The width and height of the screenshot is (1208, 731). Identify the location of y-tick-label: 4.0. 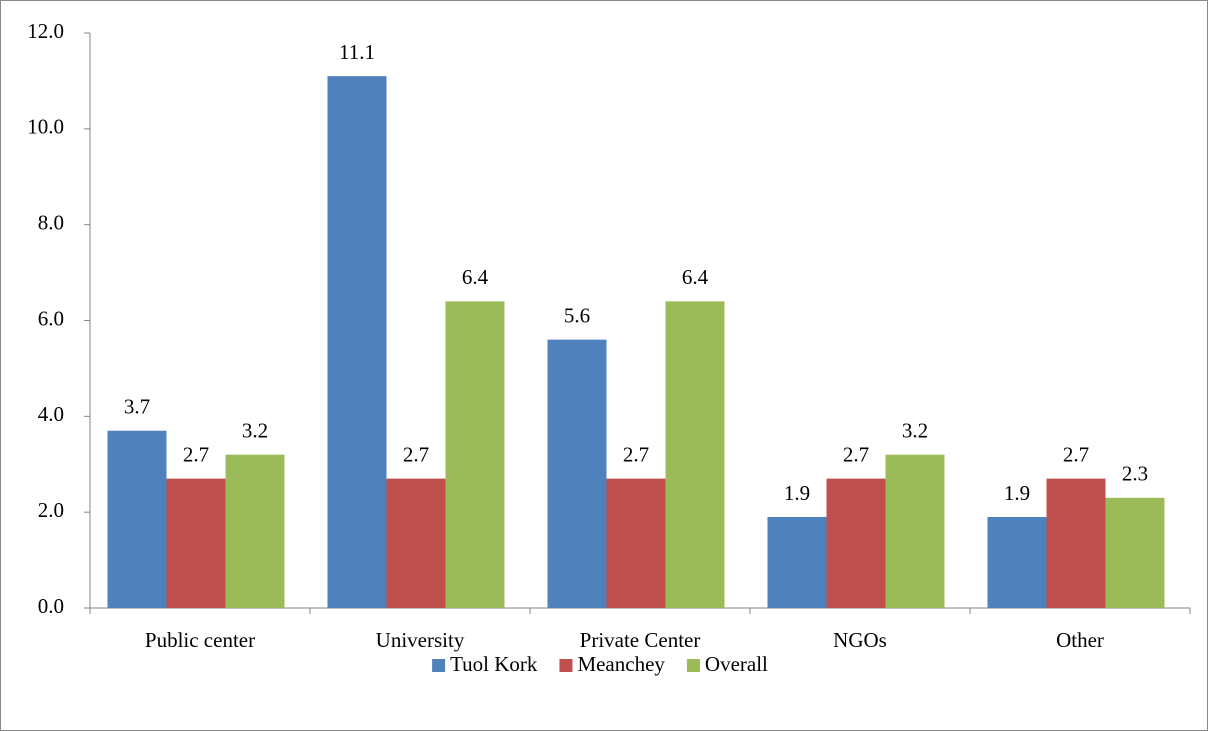
(51, 414).